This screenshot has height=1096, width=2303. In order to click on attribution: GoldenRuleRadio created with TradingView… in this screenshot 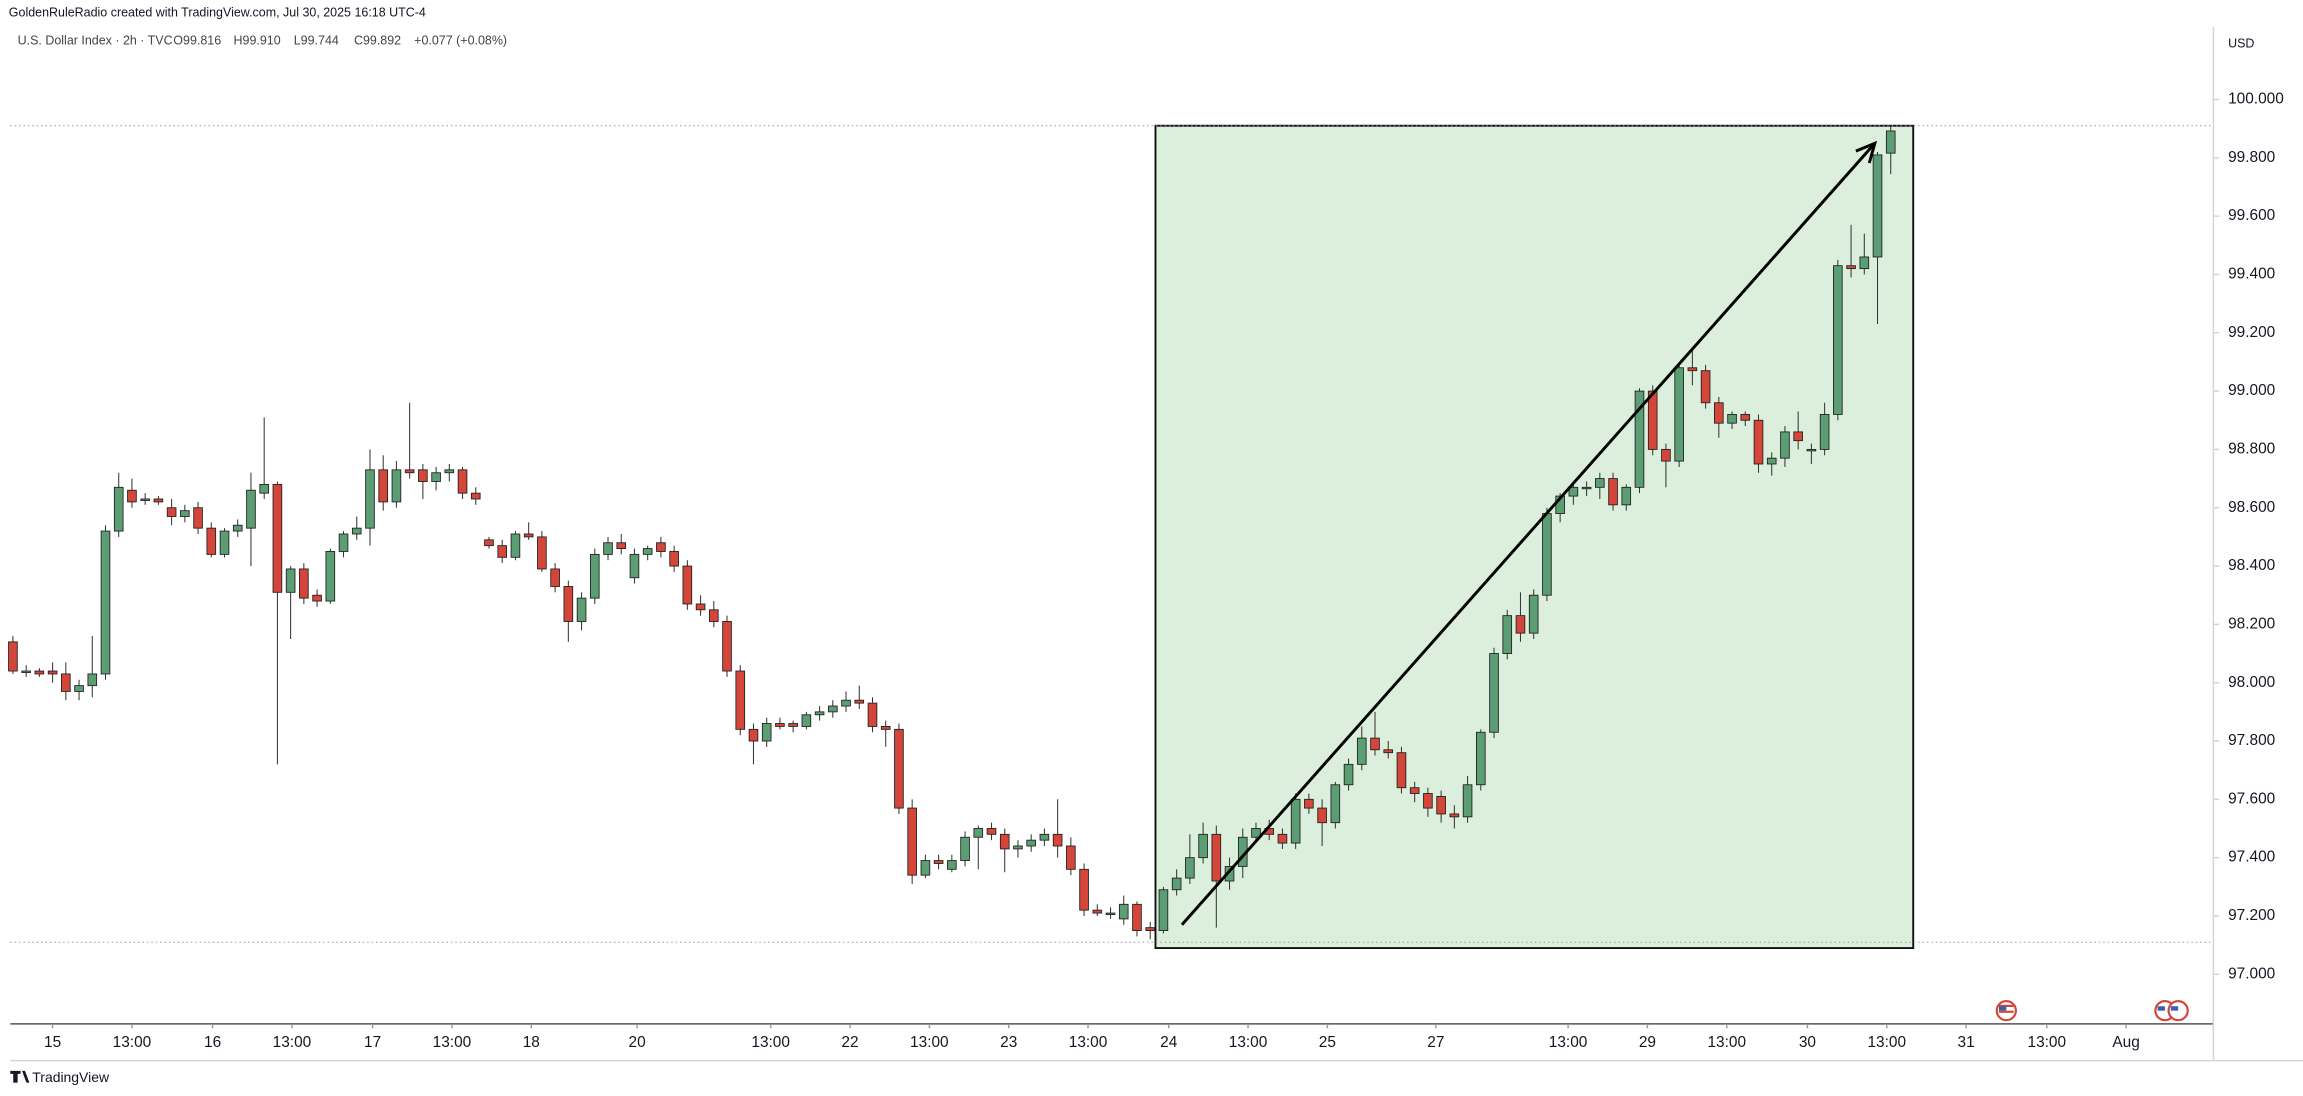, I will do `click(217, 13)`.